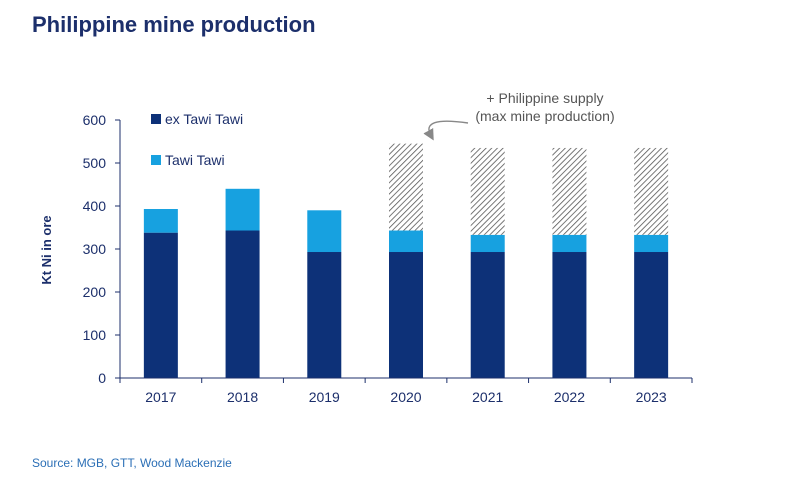  Describe the element at coordinates (544, 98) in the screenshot. I see `annotation-text: + Philippine supply` at that location.